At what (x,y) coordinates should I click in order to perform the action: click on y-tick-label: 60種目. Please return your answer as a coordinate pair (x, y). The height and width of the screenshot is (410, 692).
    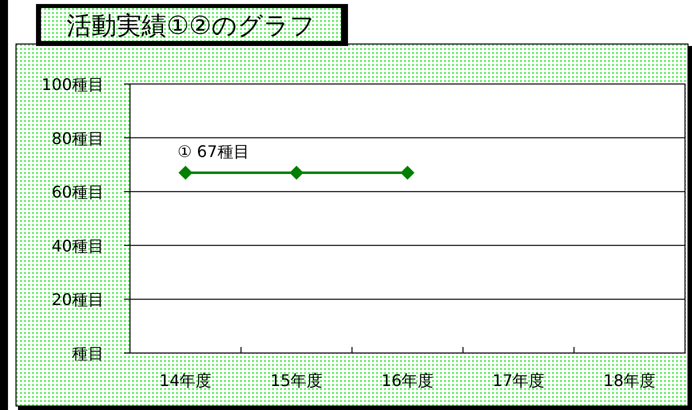
    Looking at the image, I should click on (78, 192).